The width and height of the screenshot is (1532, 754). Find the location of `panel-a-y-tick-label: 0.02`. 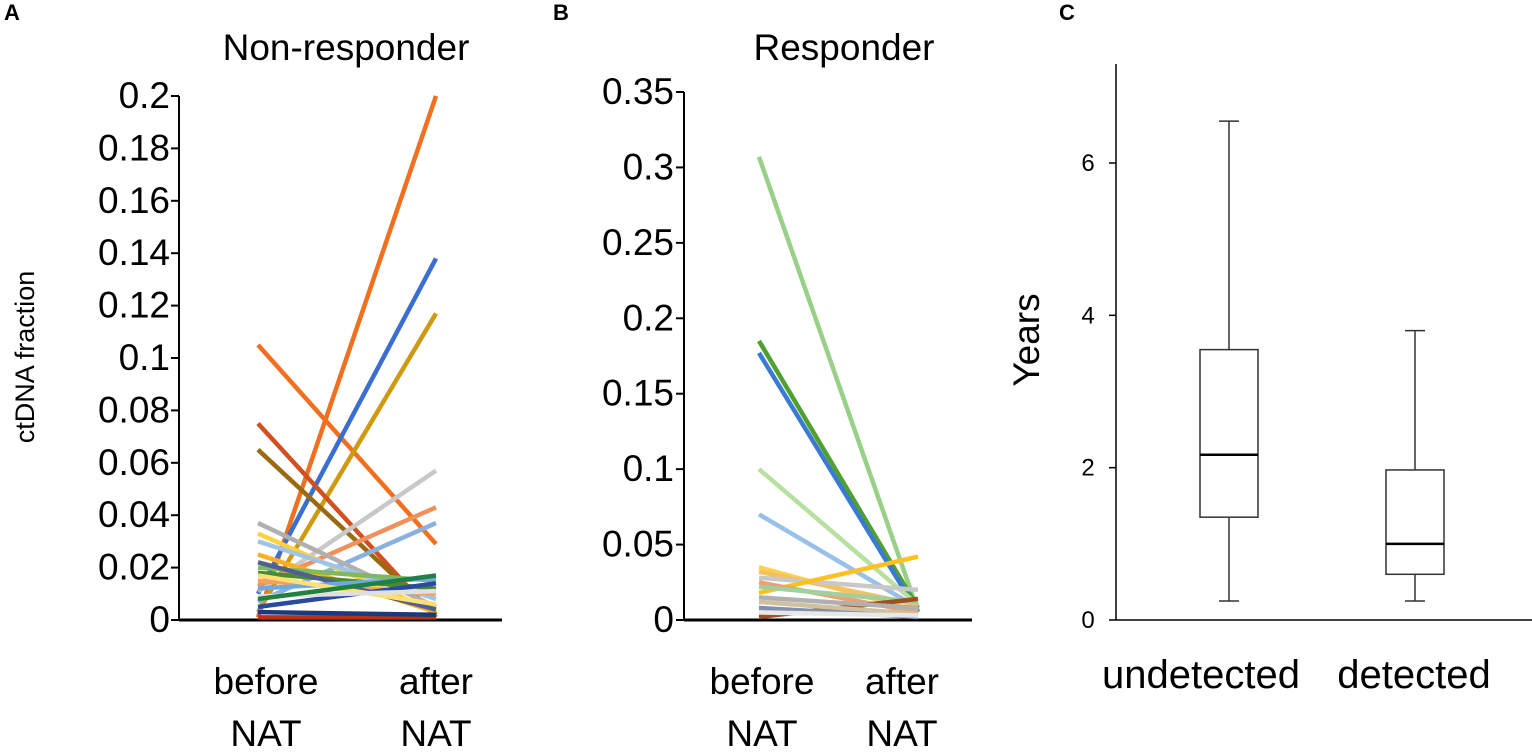

panel-a-y-tick-label: 0.02 is located at coordinates (134, 567).